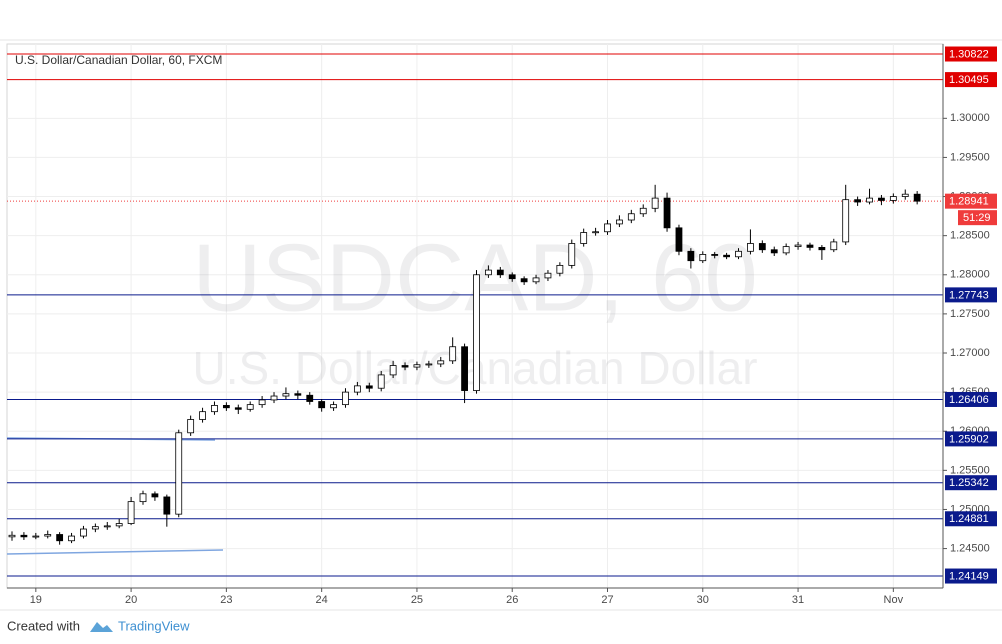 The width and height of the screenshot is (1002, 644). What do you see at coordinates (417, 600) in the screenshot?
I see `x-tick-label: 25` at bounding box center [417, 600].